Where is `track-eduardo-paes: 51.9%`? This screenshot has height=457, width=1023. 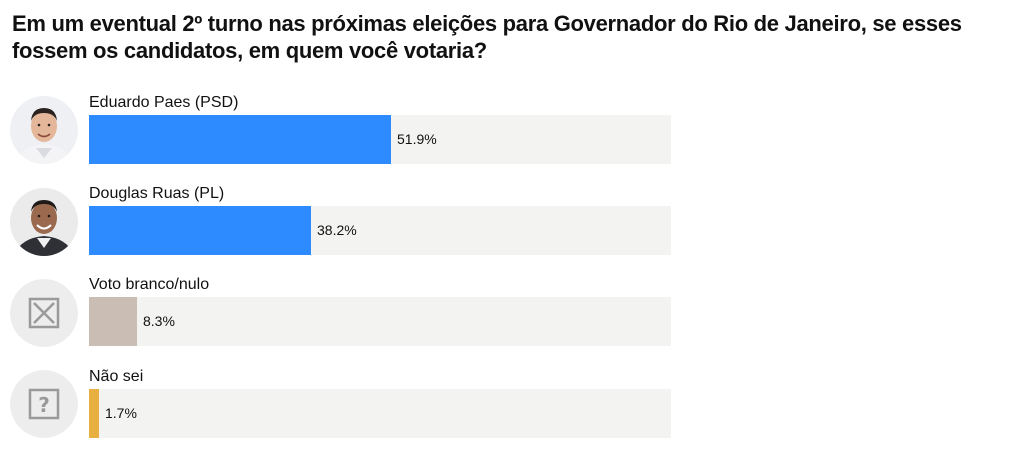 track-eduardo-paes: 51.9% is located at coordinates (380, 139).